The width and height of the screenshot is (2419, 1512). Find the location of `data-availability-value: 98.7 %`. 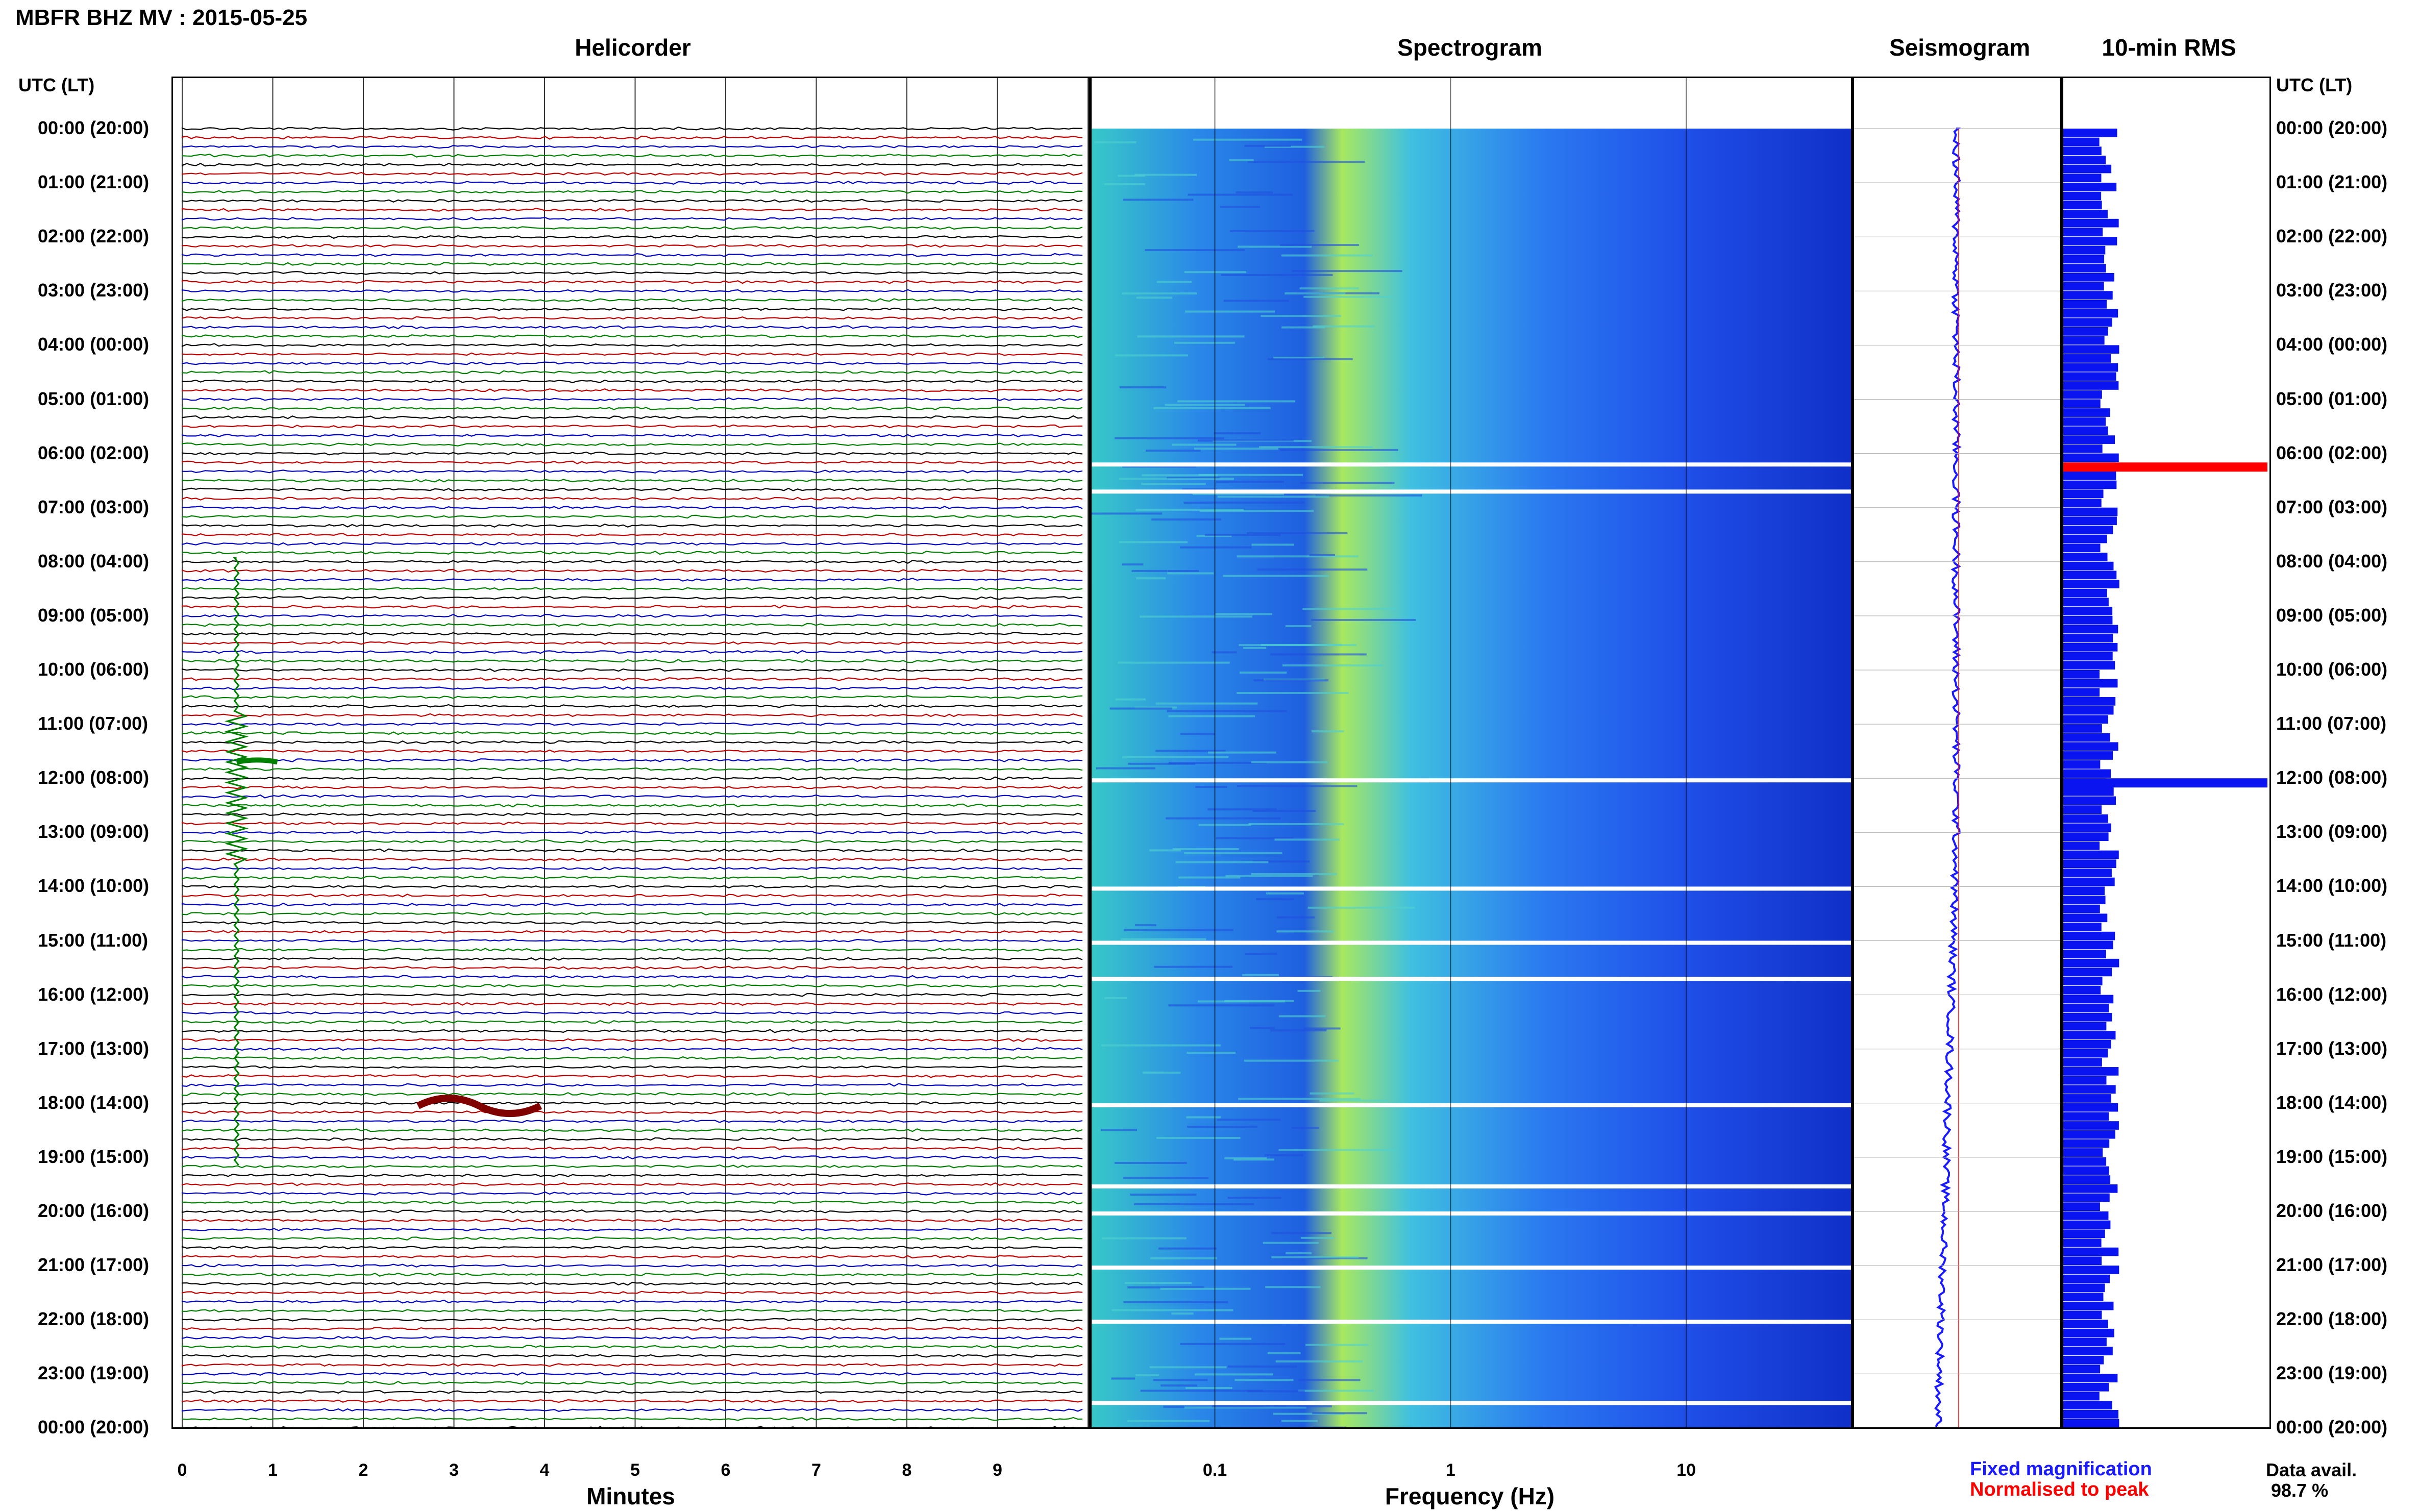

data-availability-value: 98.7 % is located at coordinates (2300, 1490).